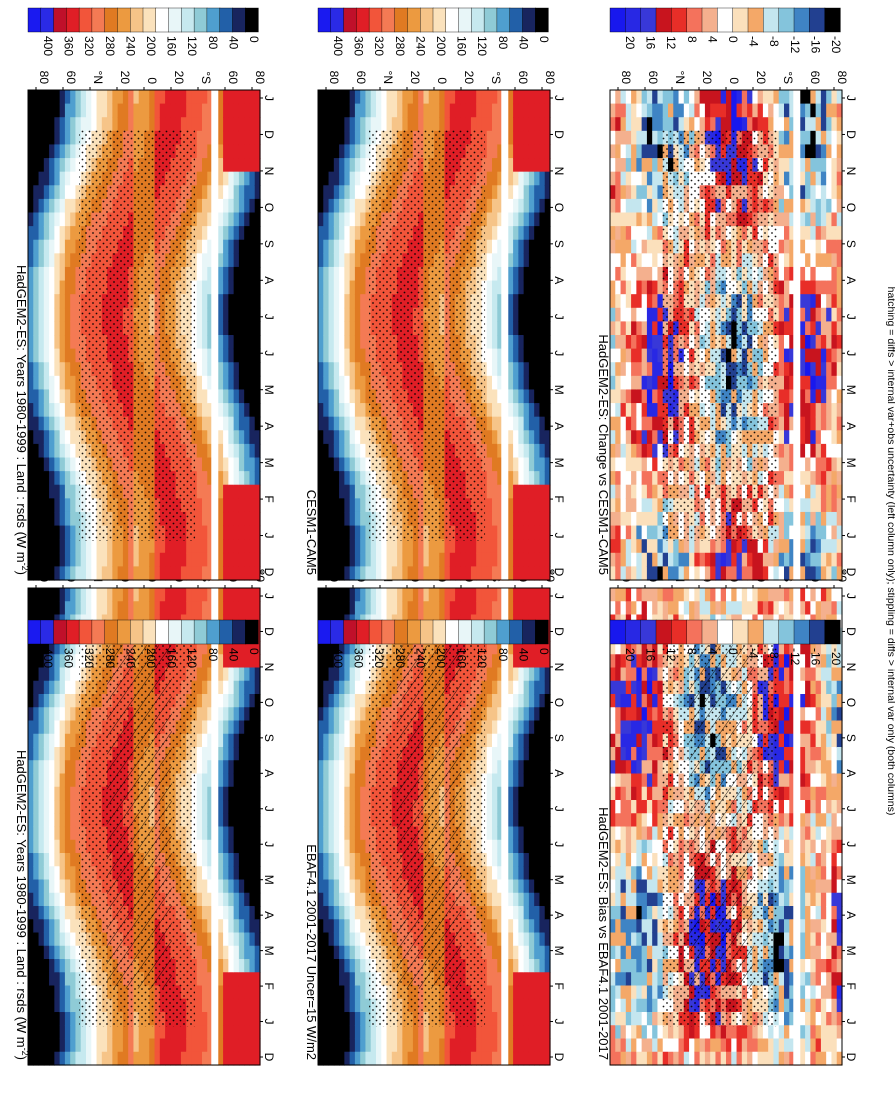 The image size is (895, 1102). Describe the element at coordinates (34, 20) in the screenshot. I see `colorbar-swatch` at that location.